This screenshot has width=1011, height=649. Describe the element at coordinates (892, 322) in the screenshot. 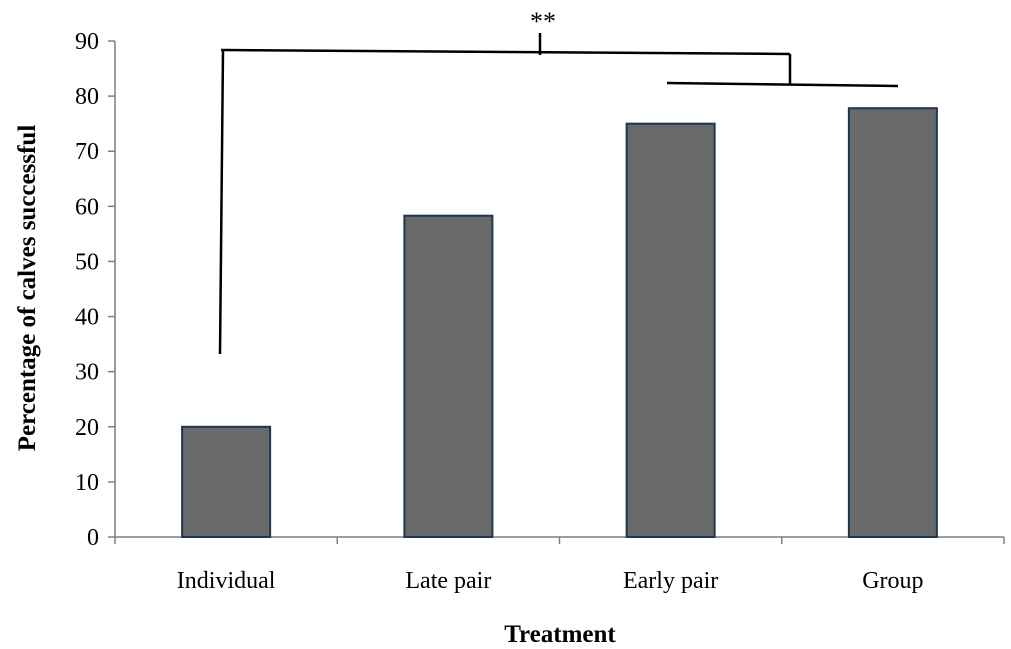

I see `bar-group` at that location.